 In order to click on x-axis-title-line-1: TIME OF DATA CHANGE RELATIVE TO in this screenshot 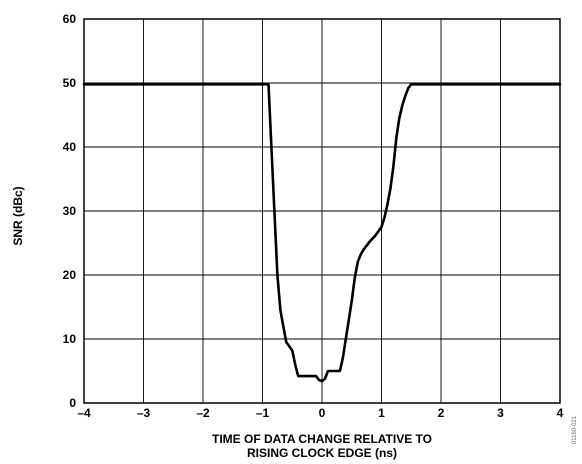, I will do `click(322, 439)`.